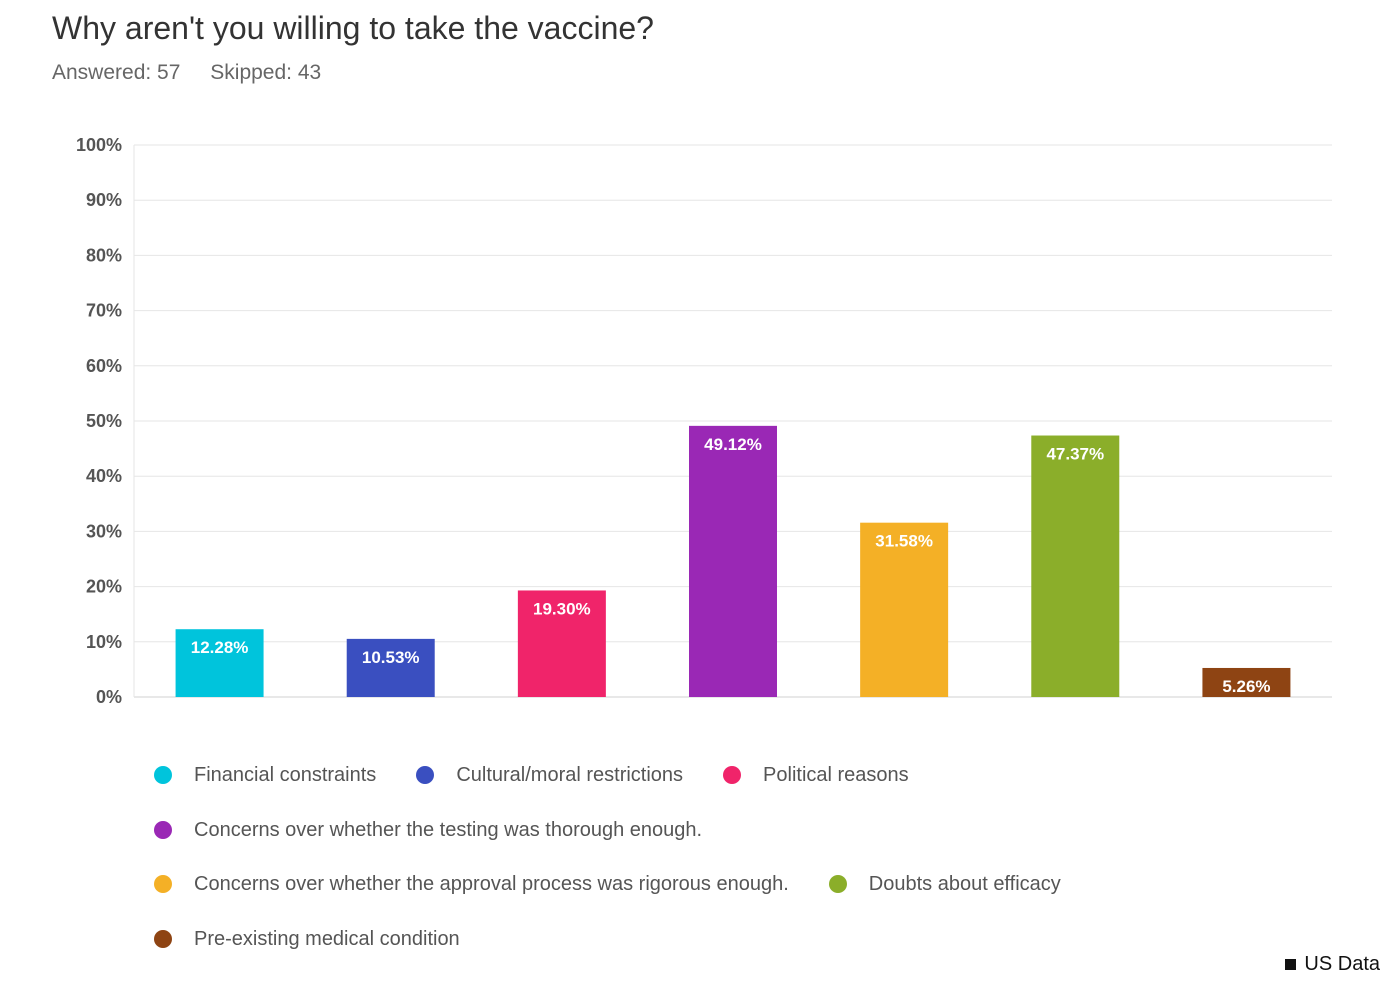 Image resolution: width=1400 pixels, height=993 pixels. What do you see at coordinates (104, 476) in the screenshot?
I see `y-tick-label: 40%` at bounding box center [104, 476].